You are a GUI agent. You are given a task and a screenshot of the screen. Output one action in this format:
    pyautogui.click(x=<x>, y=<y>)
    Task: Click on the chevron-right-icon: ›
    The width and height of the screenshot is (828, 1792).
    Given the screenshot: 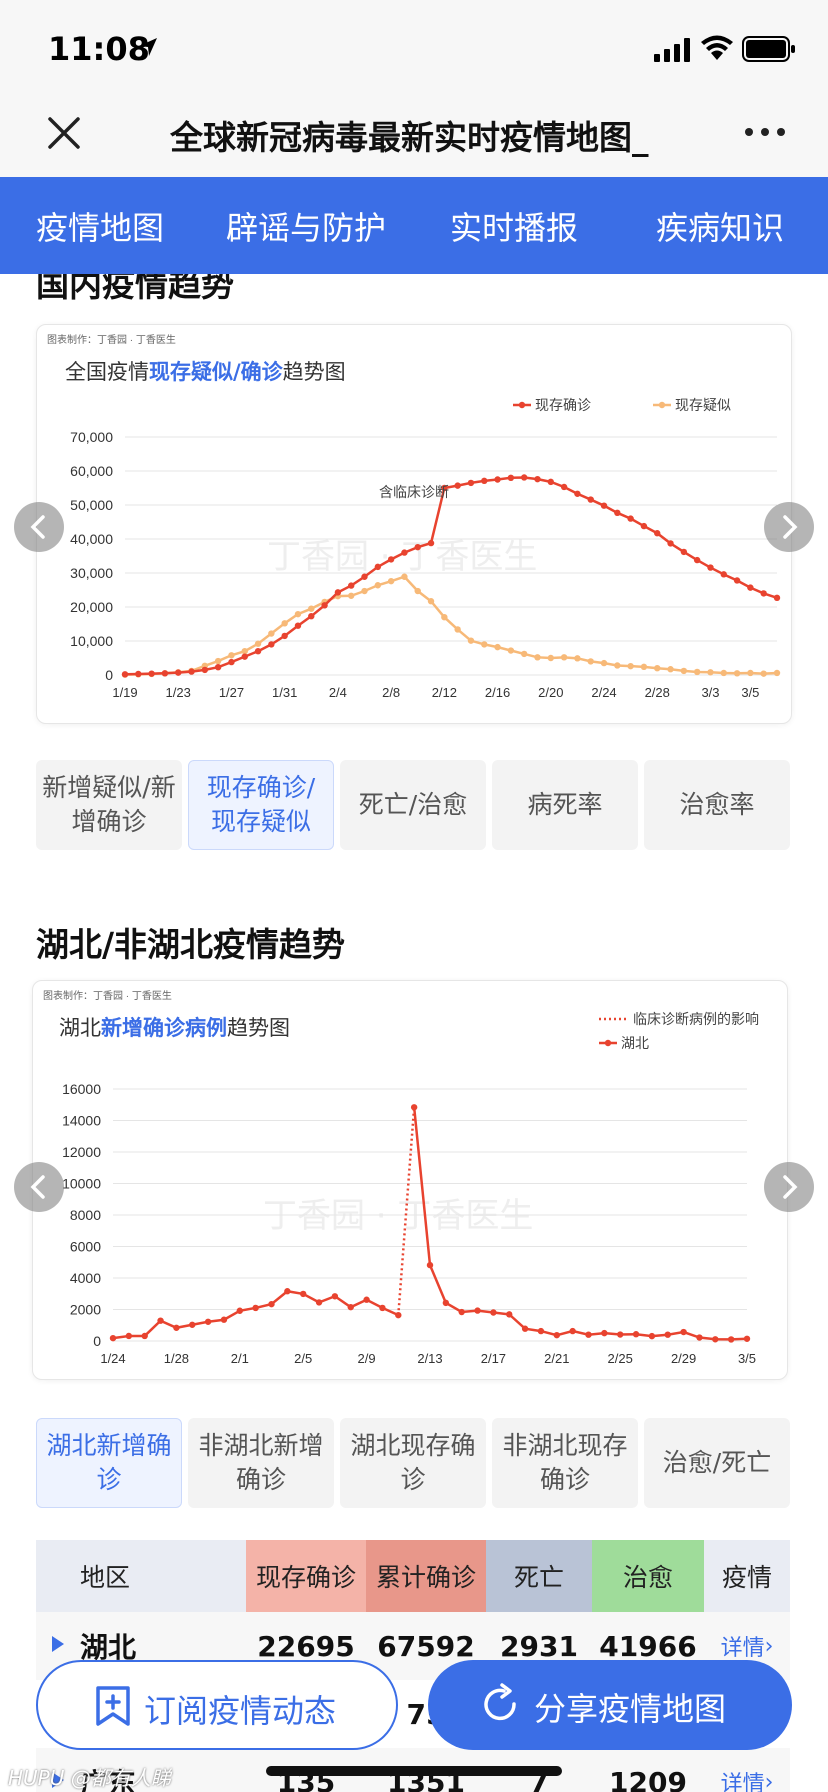 What is the action you would take?
    pyautogui.click(x=769, y=1780)
    